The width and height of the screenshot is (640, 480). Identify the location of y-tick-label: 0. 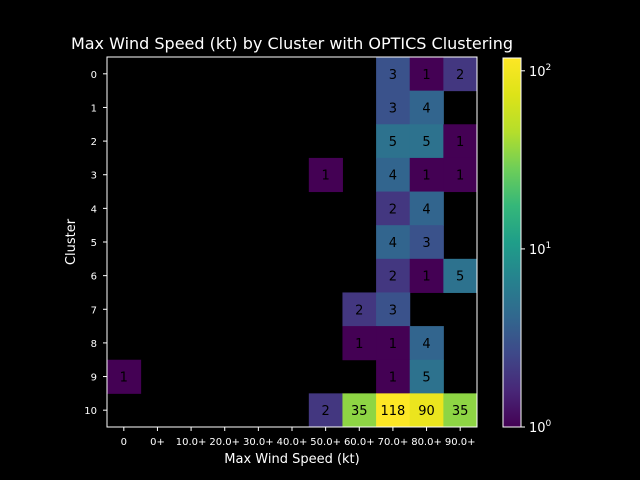
(94, 75).